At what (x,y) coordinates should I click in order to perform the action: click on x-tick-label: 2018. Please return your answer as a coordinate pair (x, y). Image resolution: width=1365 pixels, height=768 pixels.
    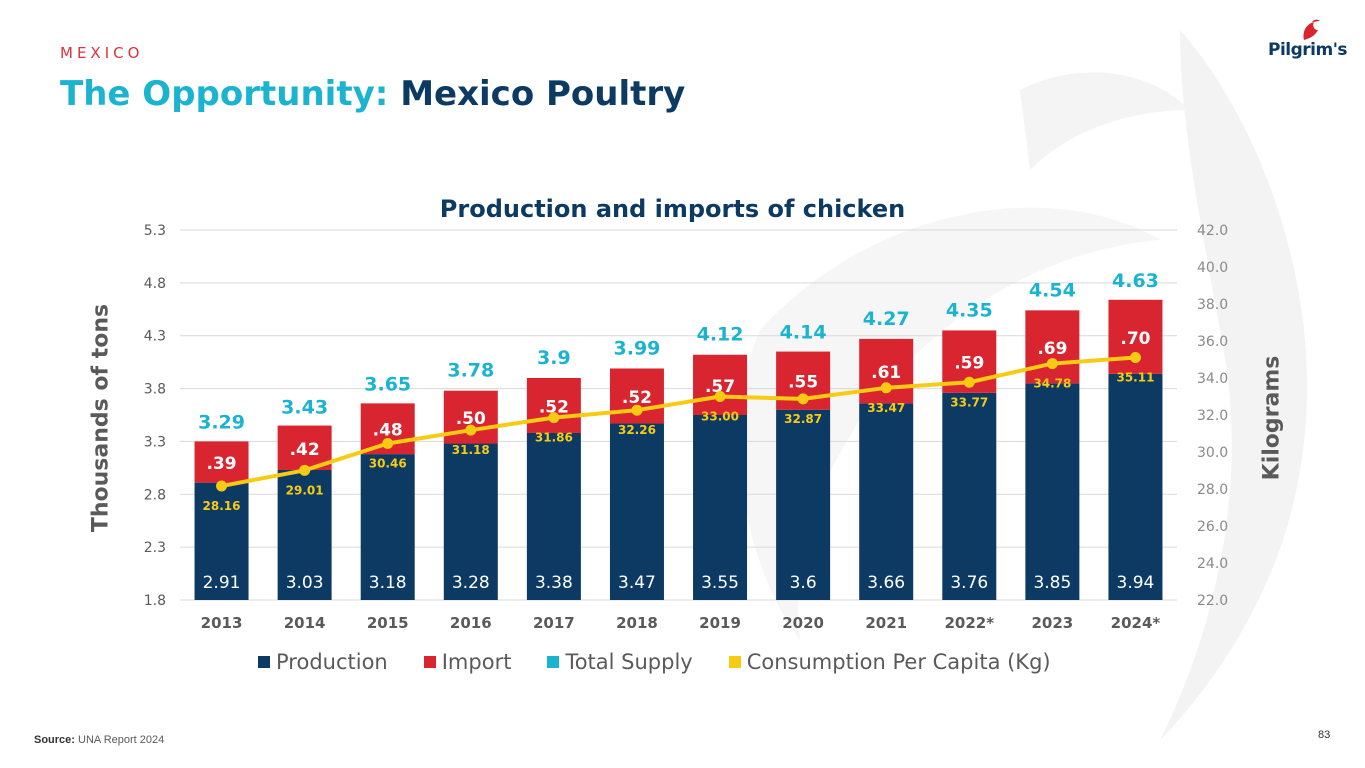
    Looking at the image, I should click on (637, 623).